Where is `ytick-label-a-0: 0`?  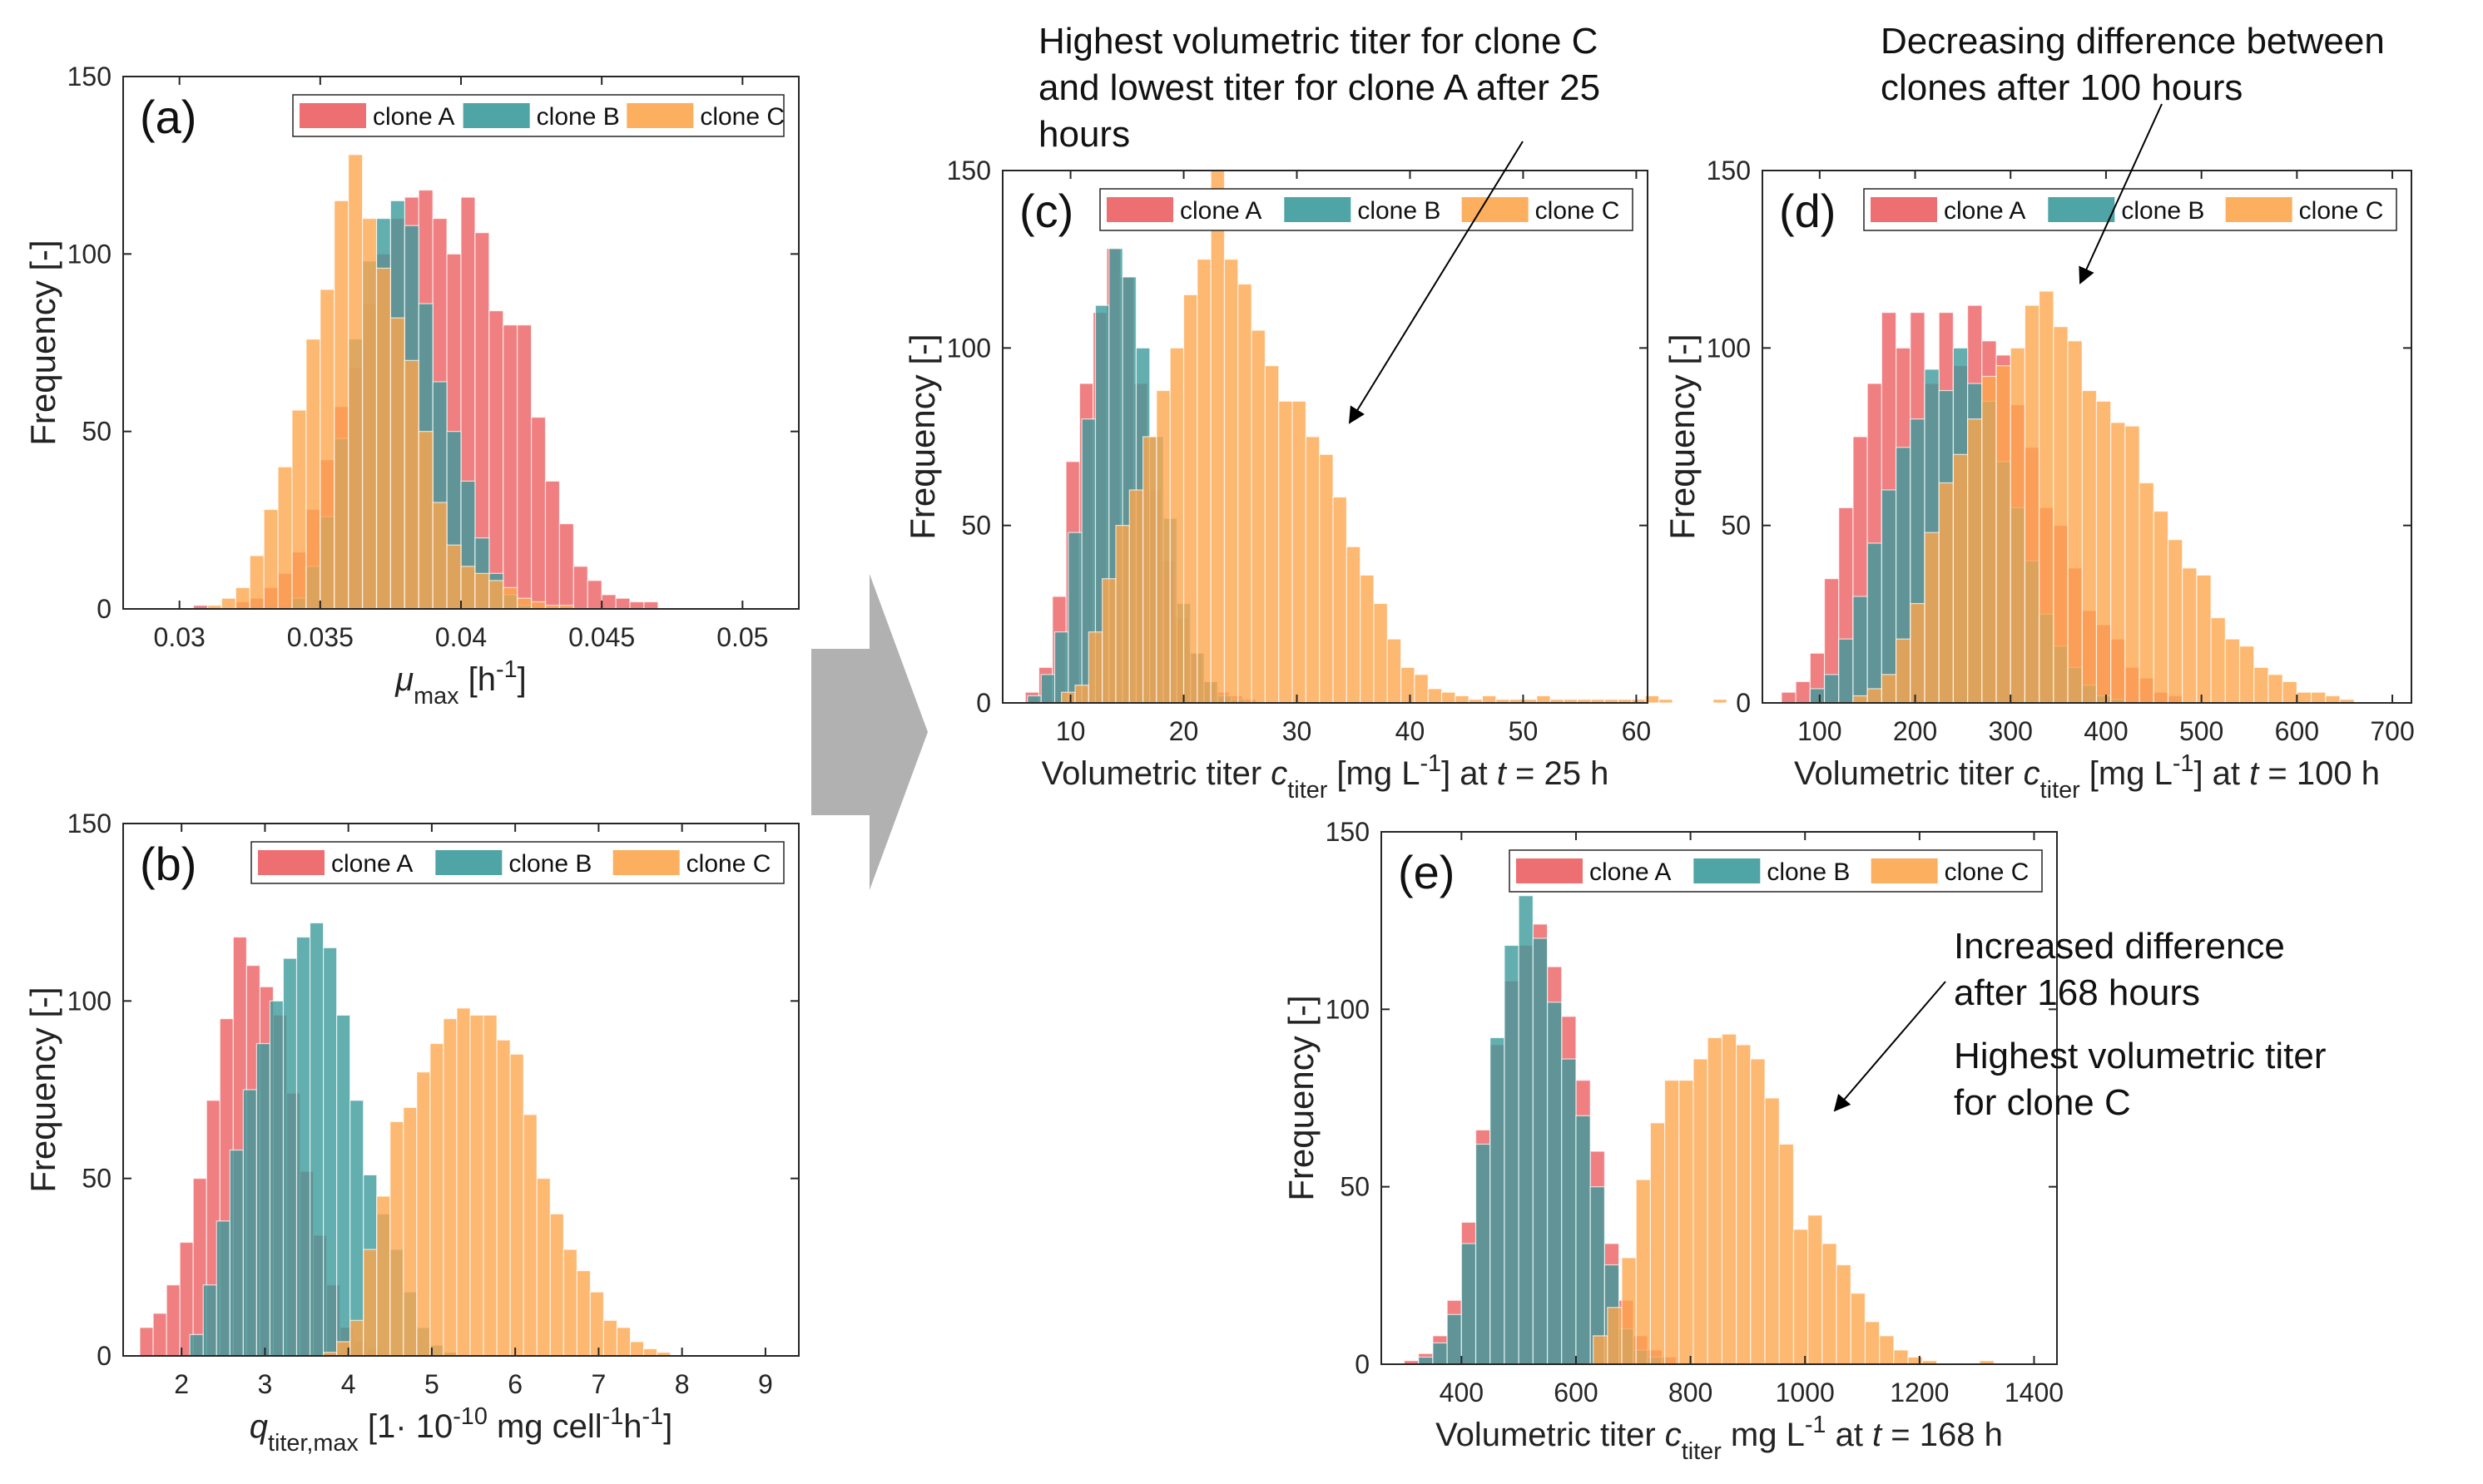
ytick-label-a-0: 0 is located at coordinates (104, 609).